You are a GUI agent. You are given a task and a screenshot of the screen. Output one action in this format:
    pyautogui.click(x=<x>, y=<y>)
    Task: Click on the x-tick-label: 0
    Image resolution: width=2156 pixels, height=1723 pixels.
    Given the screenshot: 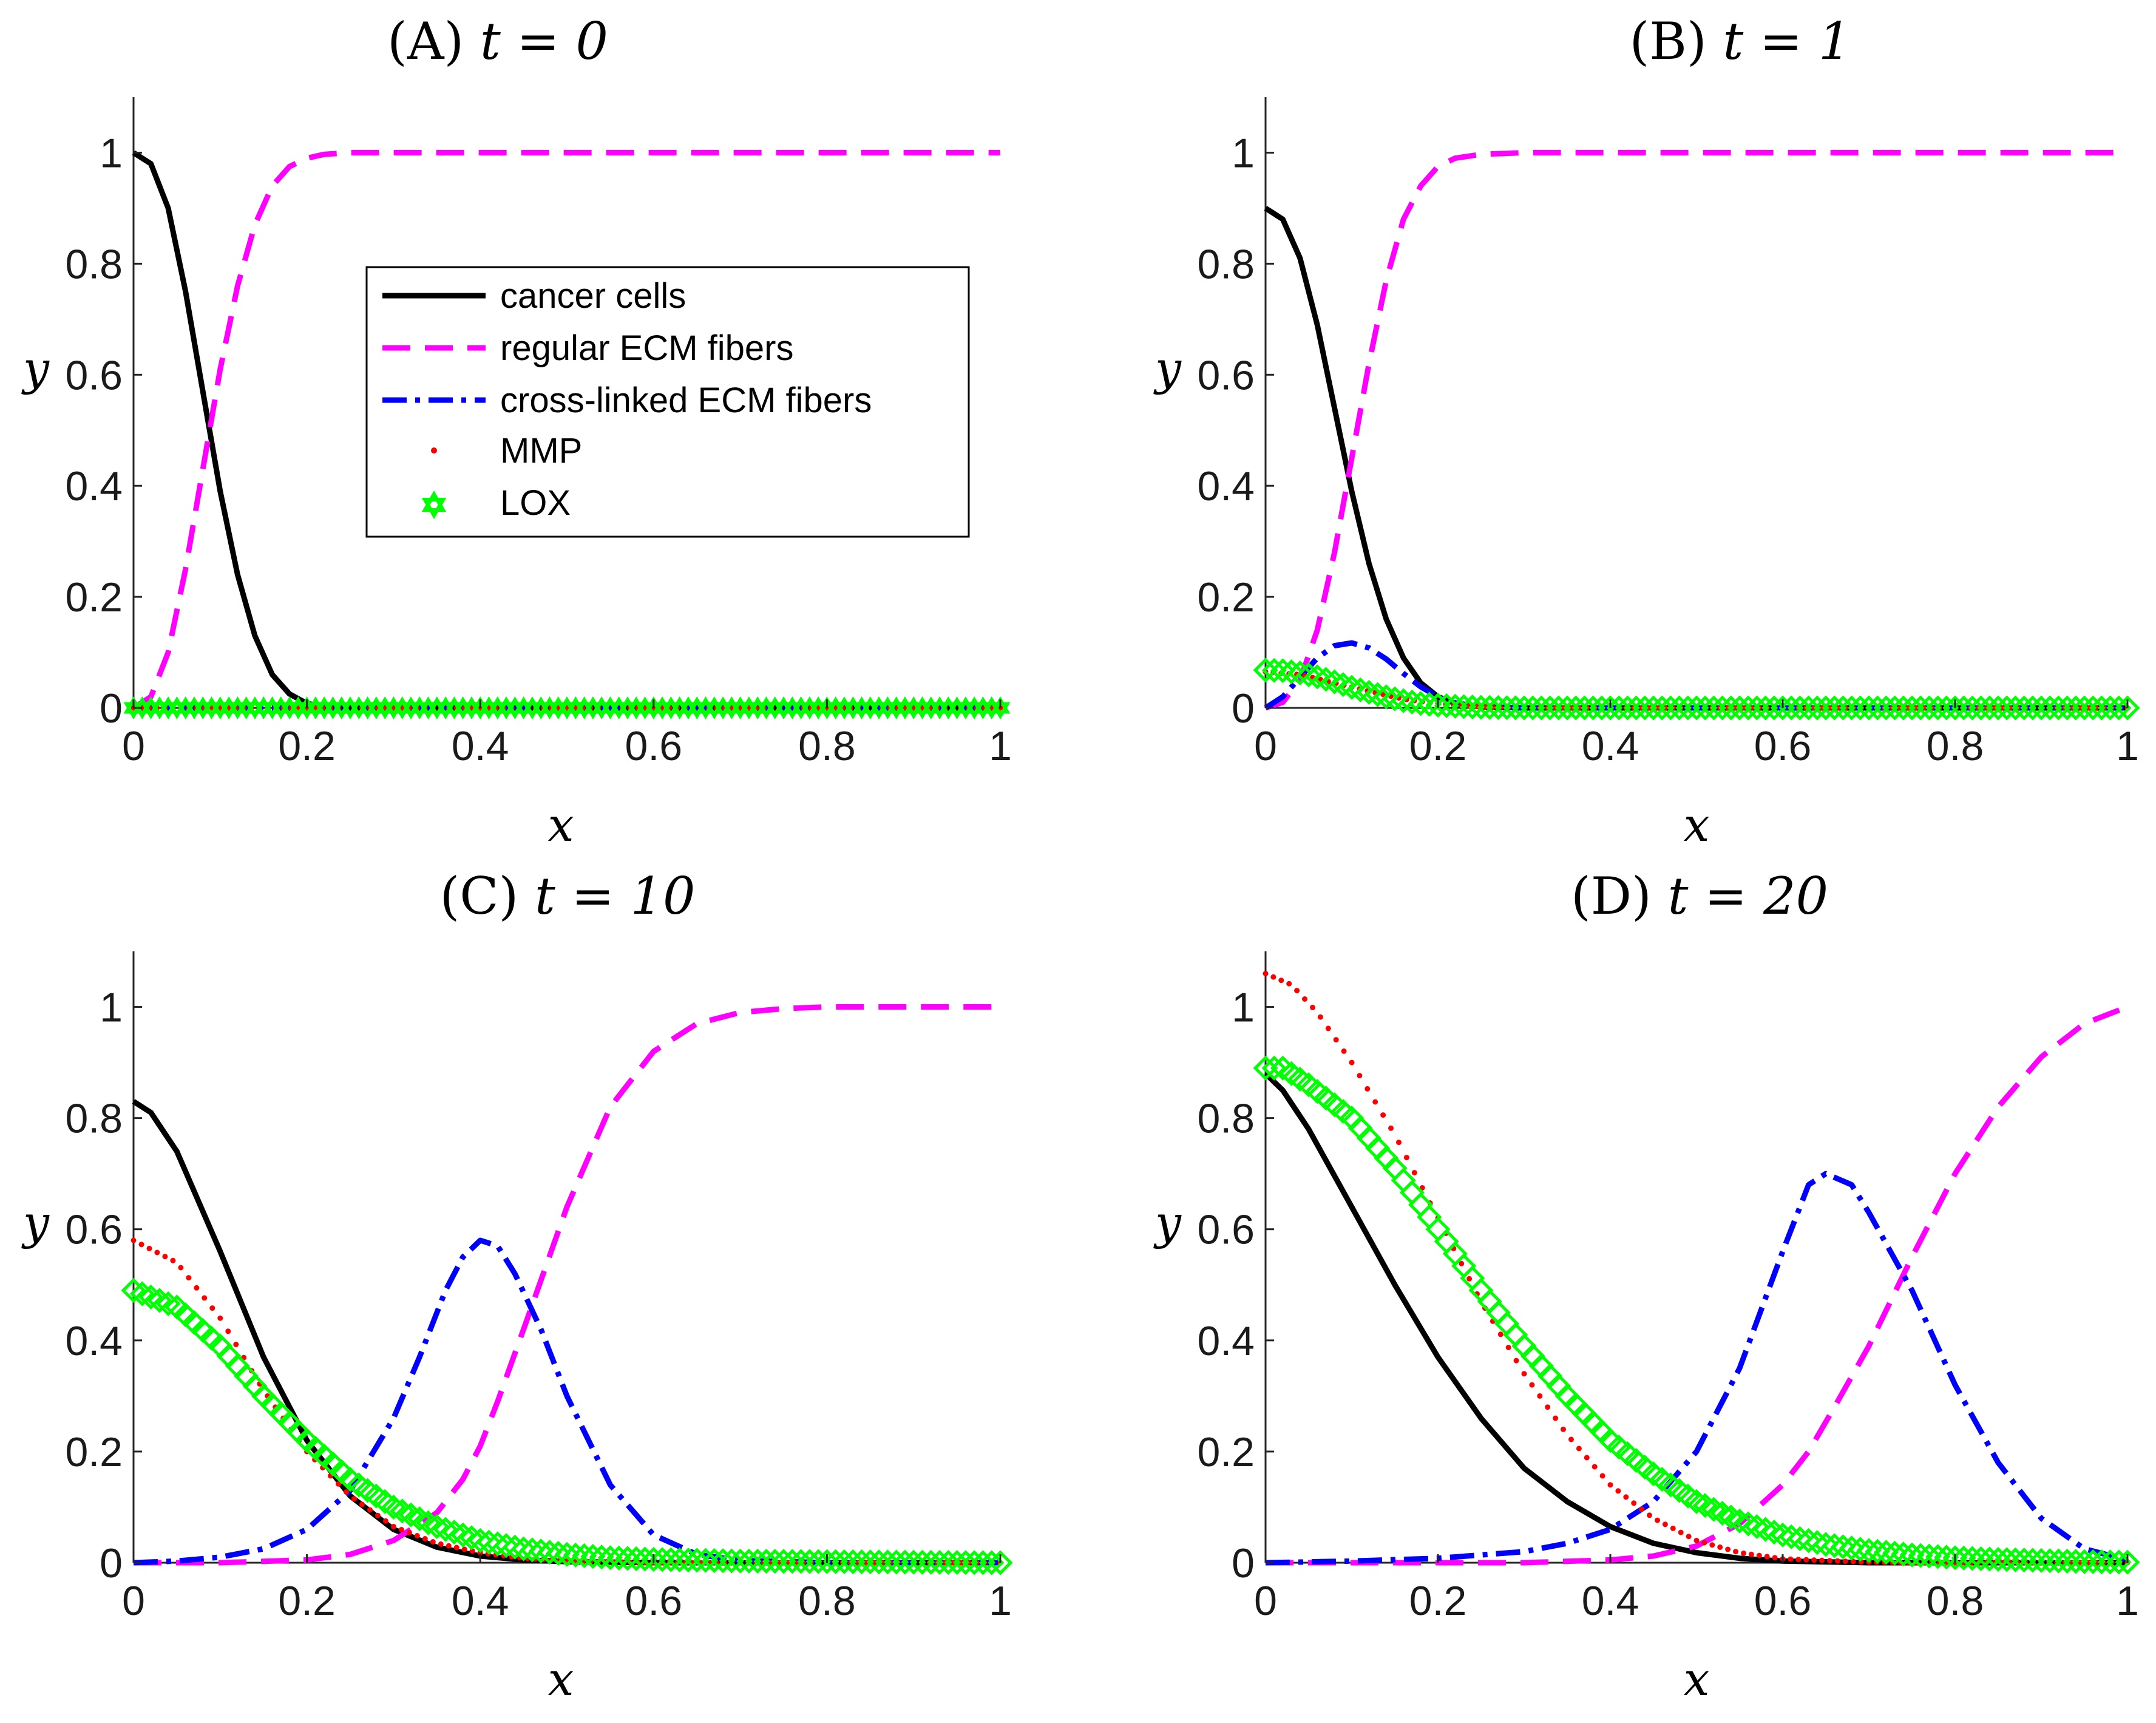 What is the action you would take?
    pyautogui.click(x=133, y=1601)
    